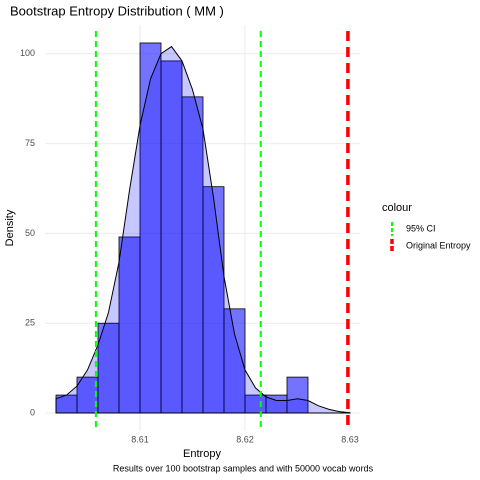 The image size is (480, 480). Describe the element at coordinates (397, 208) in the screenshot. I see `legend-title: colour` at that location.